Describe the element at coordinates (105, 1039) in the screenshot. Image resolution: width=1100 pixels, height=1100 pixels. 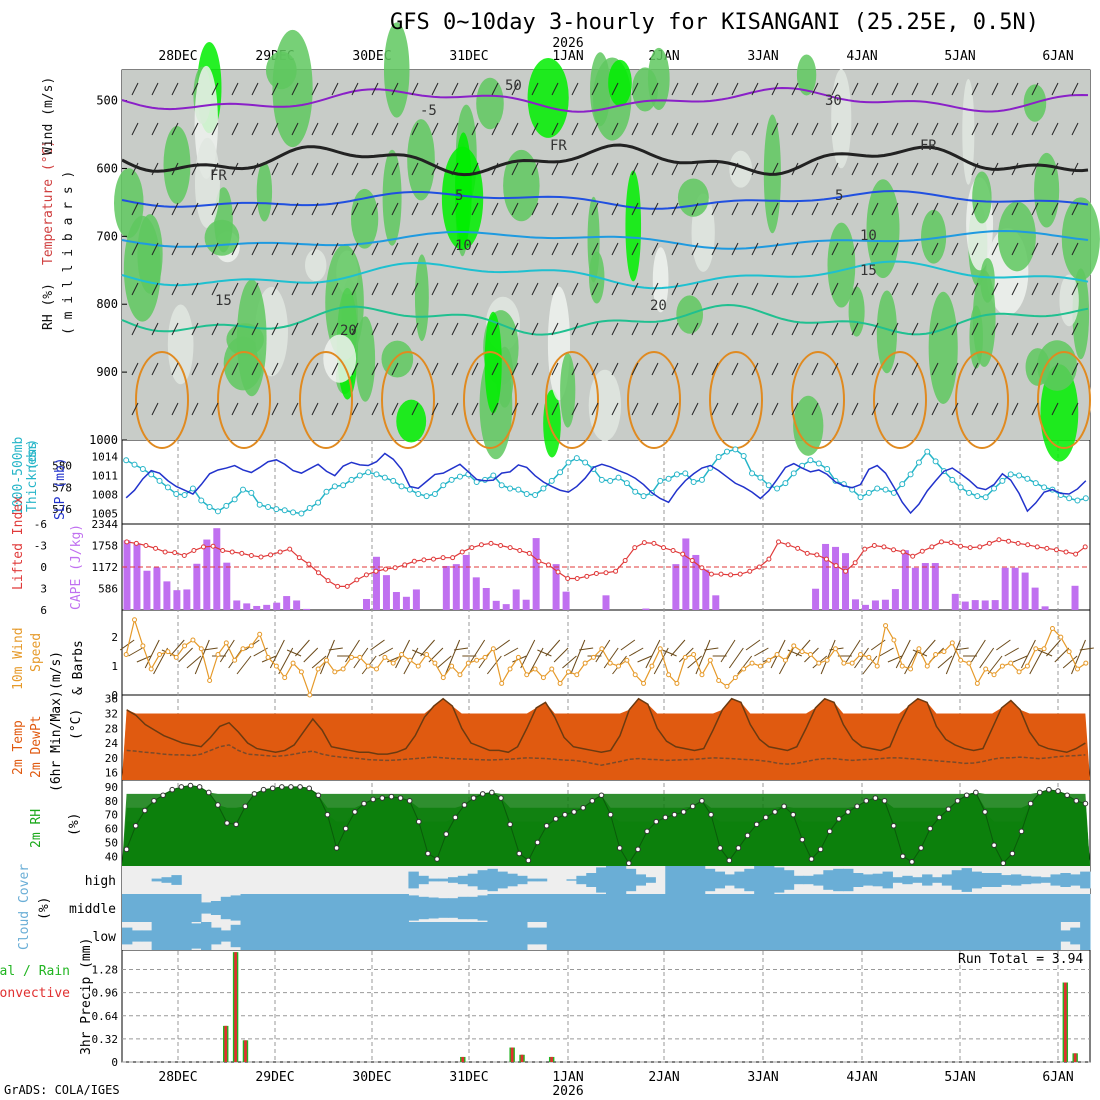
I see `precip-tick: 0.32` at that location.